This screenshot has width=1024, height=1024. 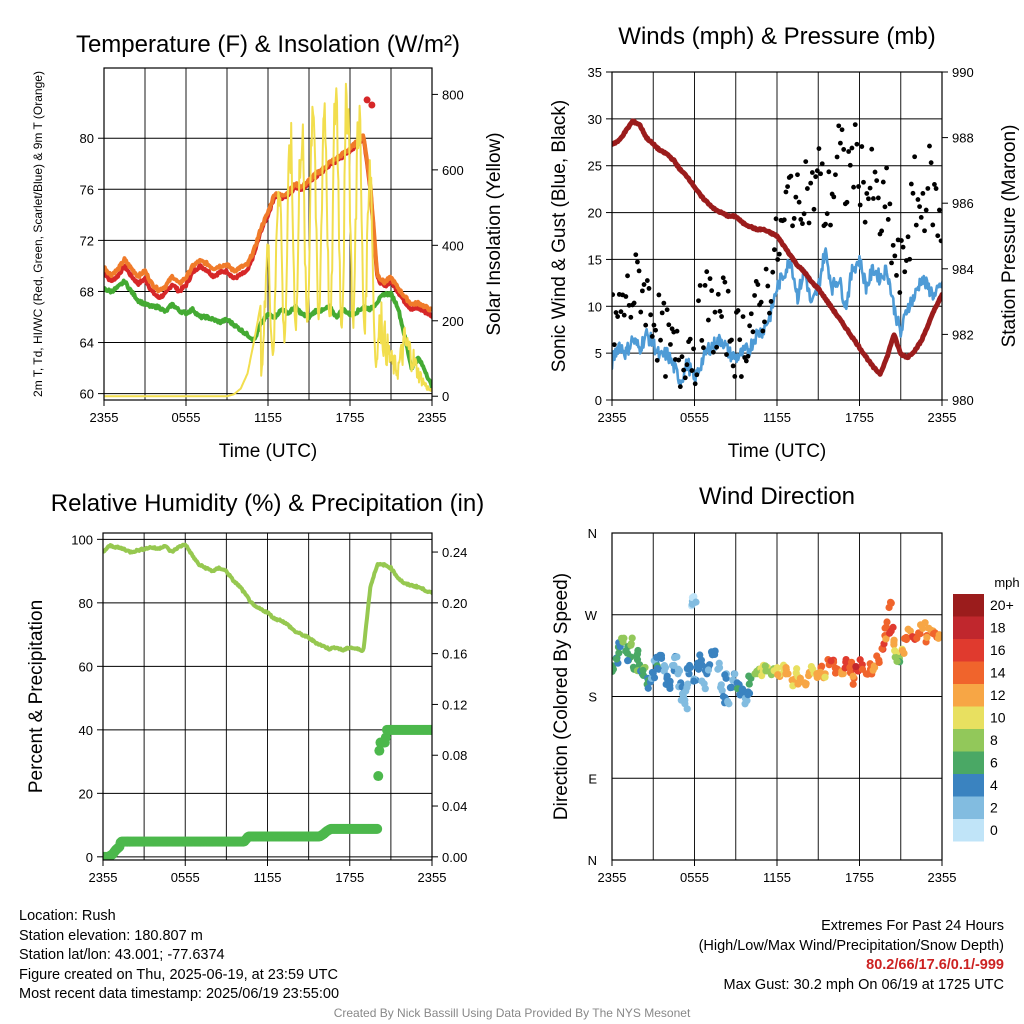 What do you see at coordinates (595, 119) in the screenshot?
I see `winds-ytick-label: 30` at bounding box center [595, 119].